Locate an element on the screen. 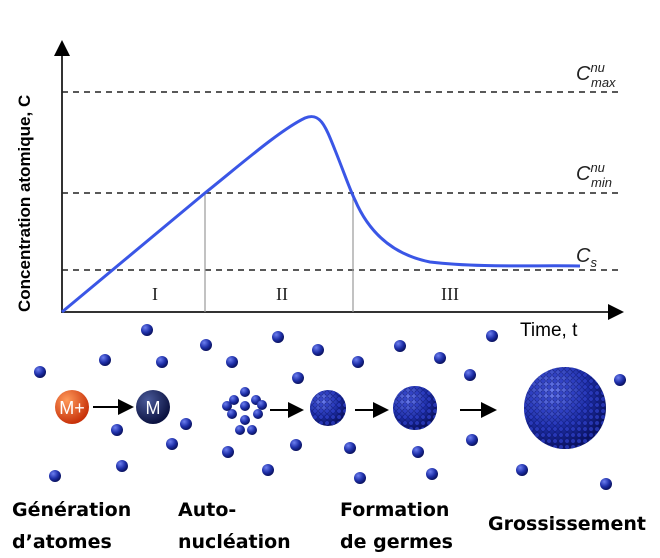  ion-label: M+ is located at coordinates (72, 408).